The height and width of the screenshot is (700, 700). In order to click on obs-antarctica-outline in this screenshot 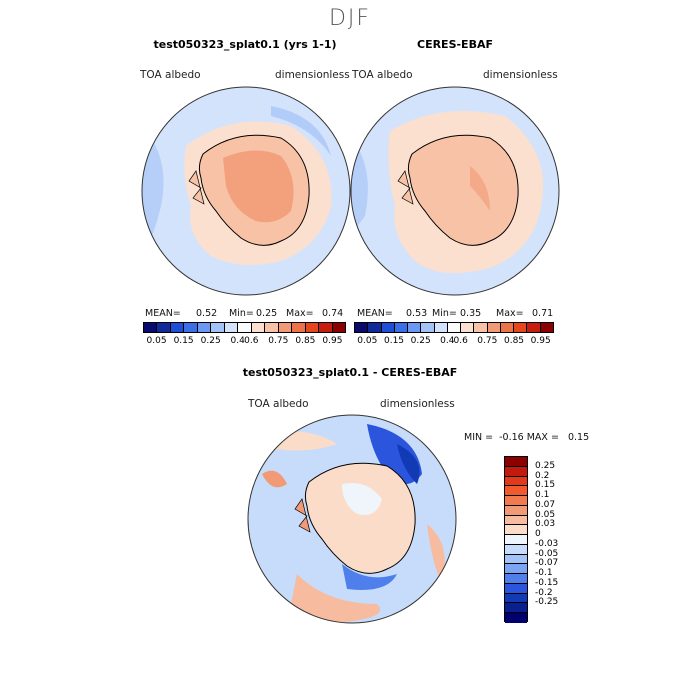, I will do `click(463, 190)`.